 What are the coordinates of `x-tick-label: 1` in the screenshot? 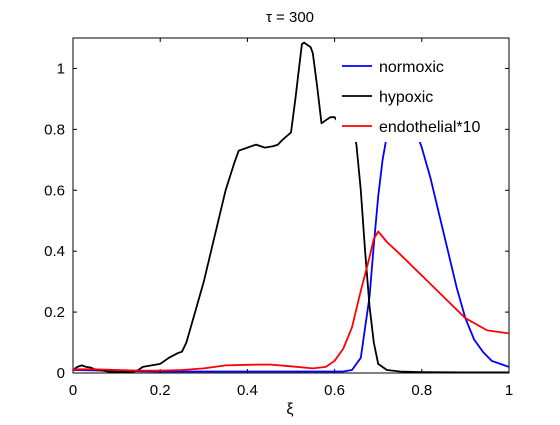 It's located at (509, 390).